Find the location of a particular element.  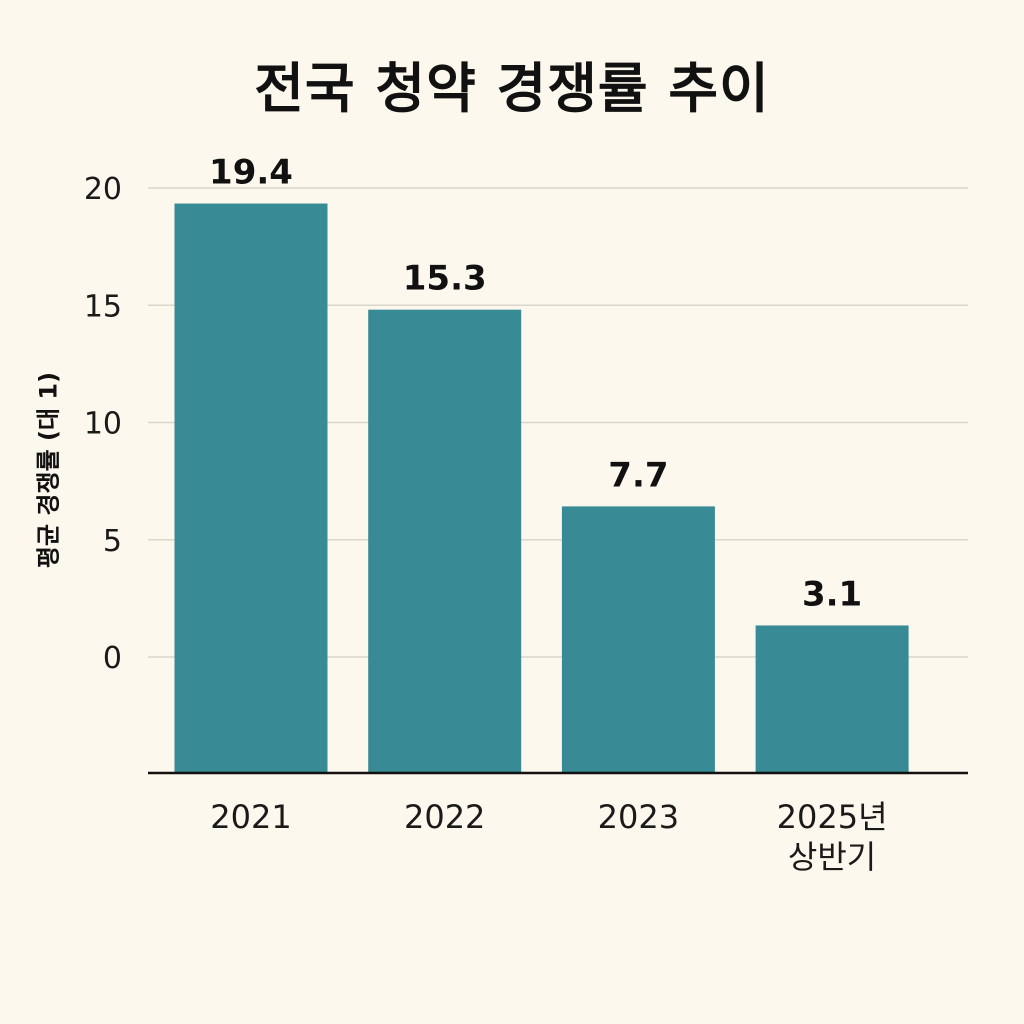

data-label: 7.7 is located at coordinates (638, 475).